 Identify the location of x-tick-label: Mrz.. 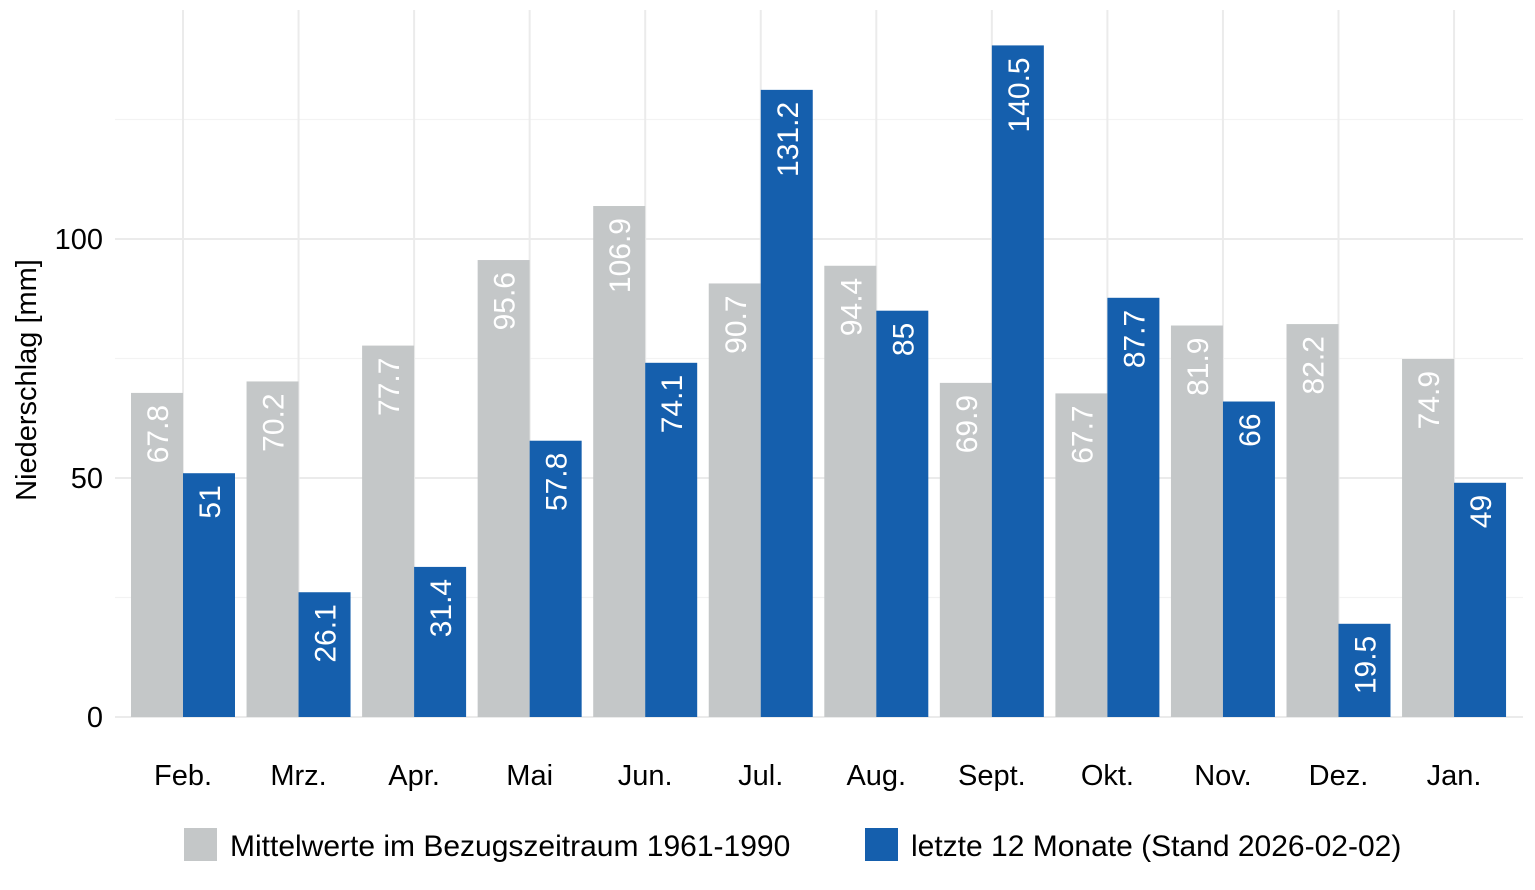
(298, 776).